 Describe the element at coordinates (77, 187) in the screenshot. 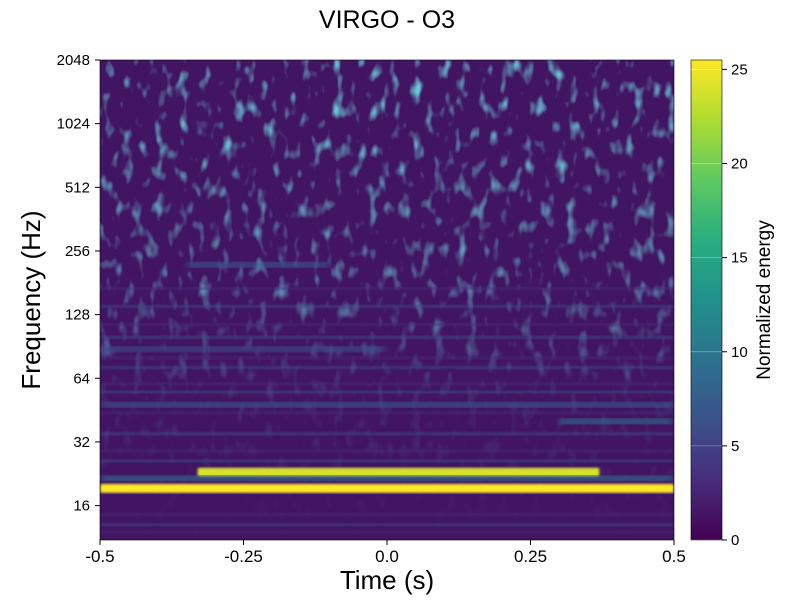

I see `y-tick-label: 512` at that location.